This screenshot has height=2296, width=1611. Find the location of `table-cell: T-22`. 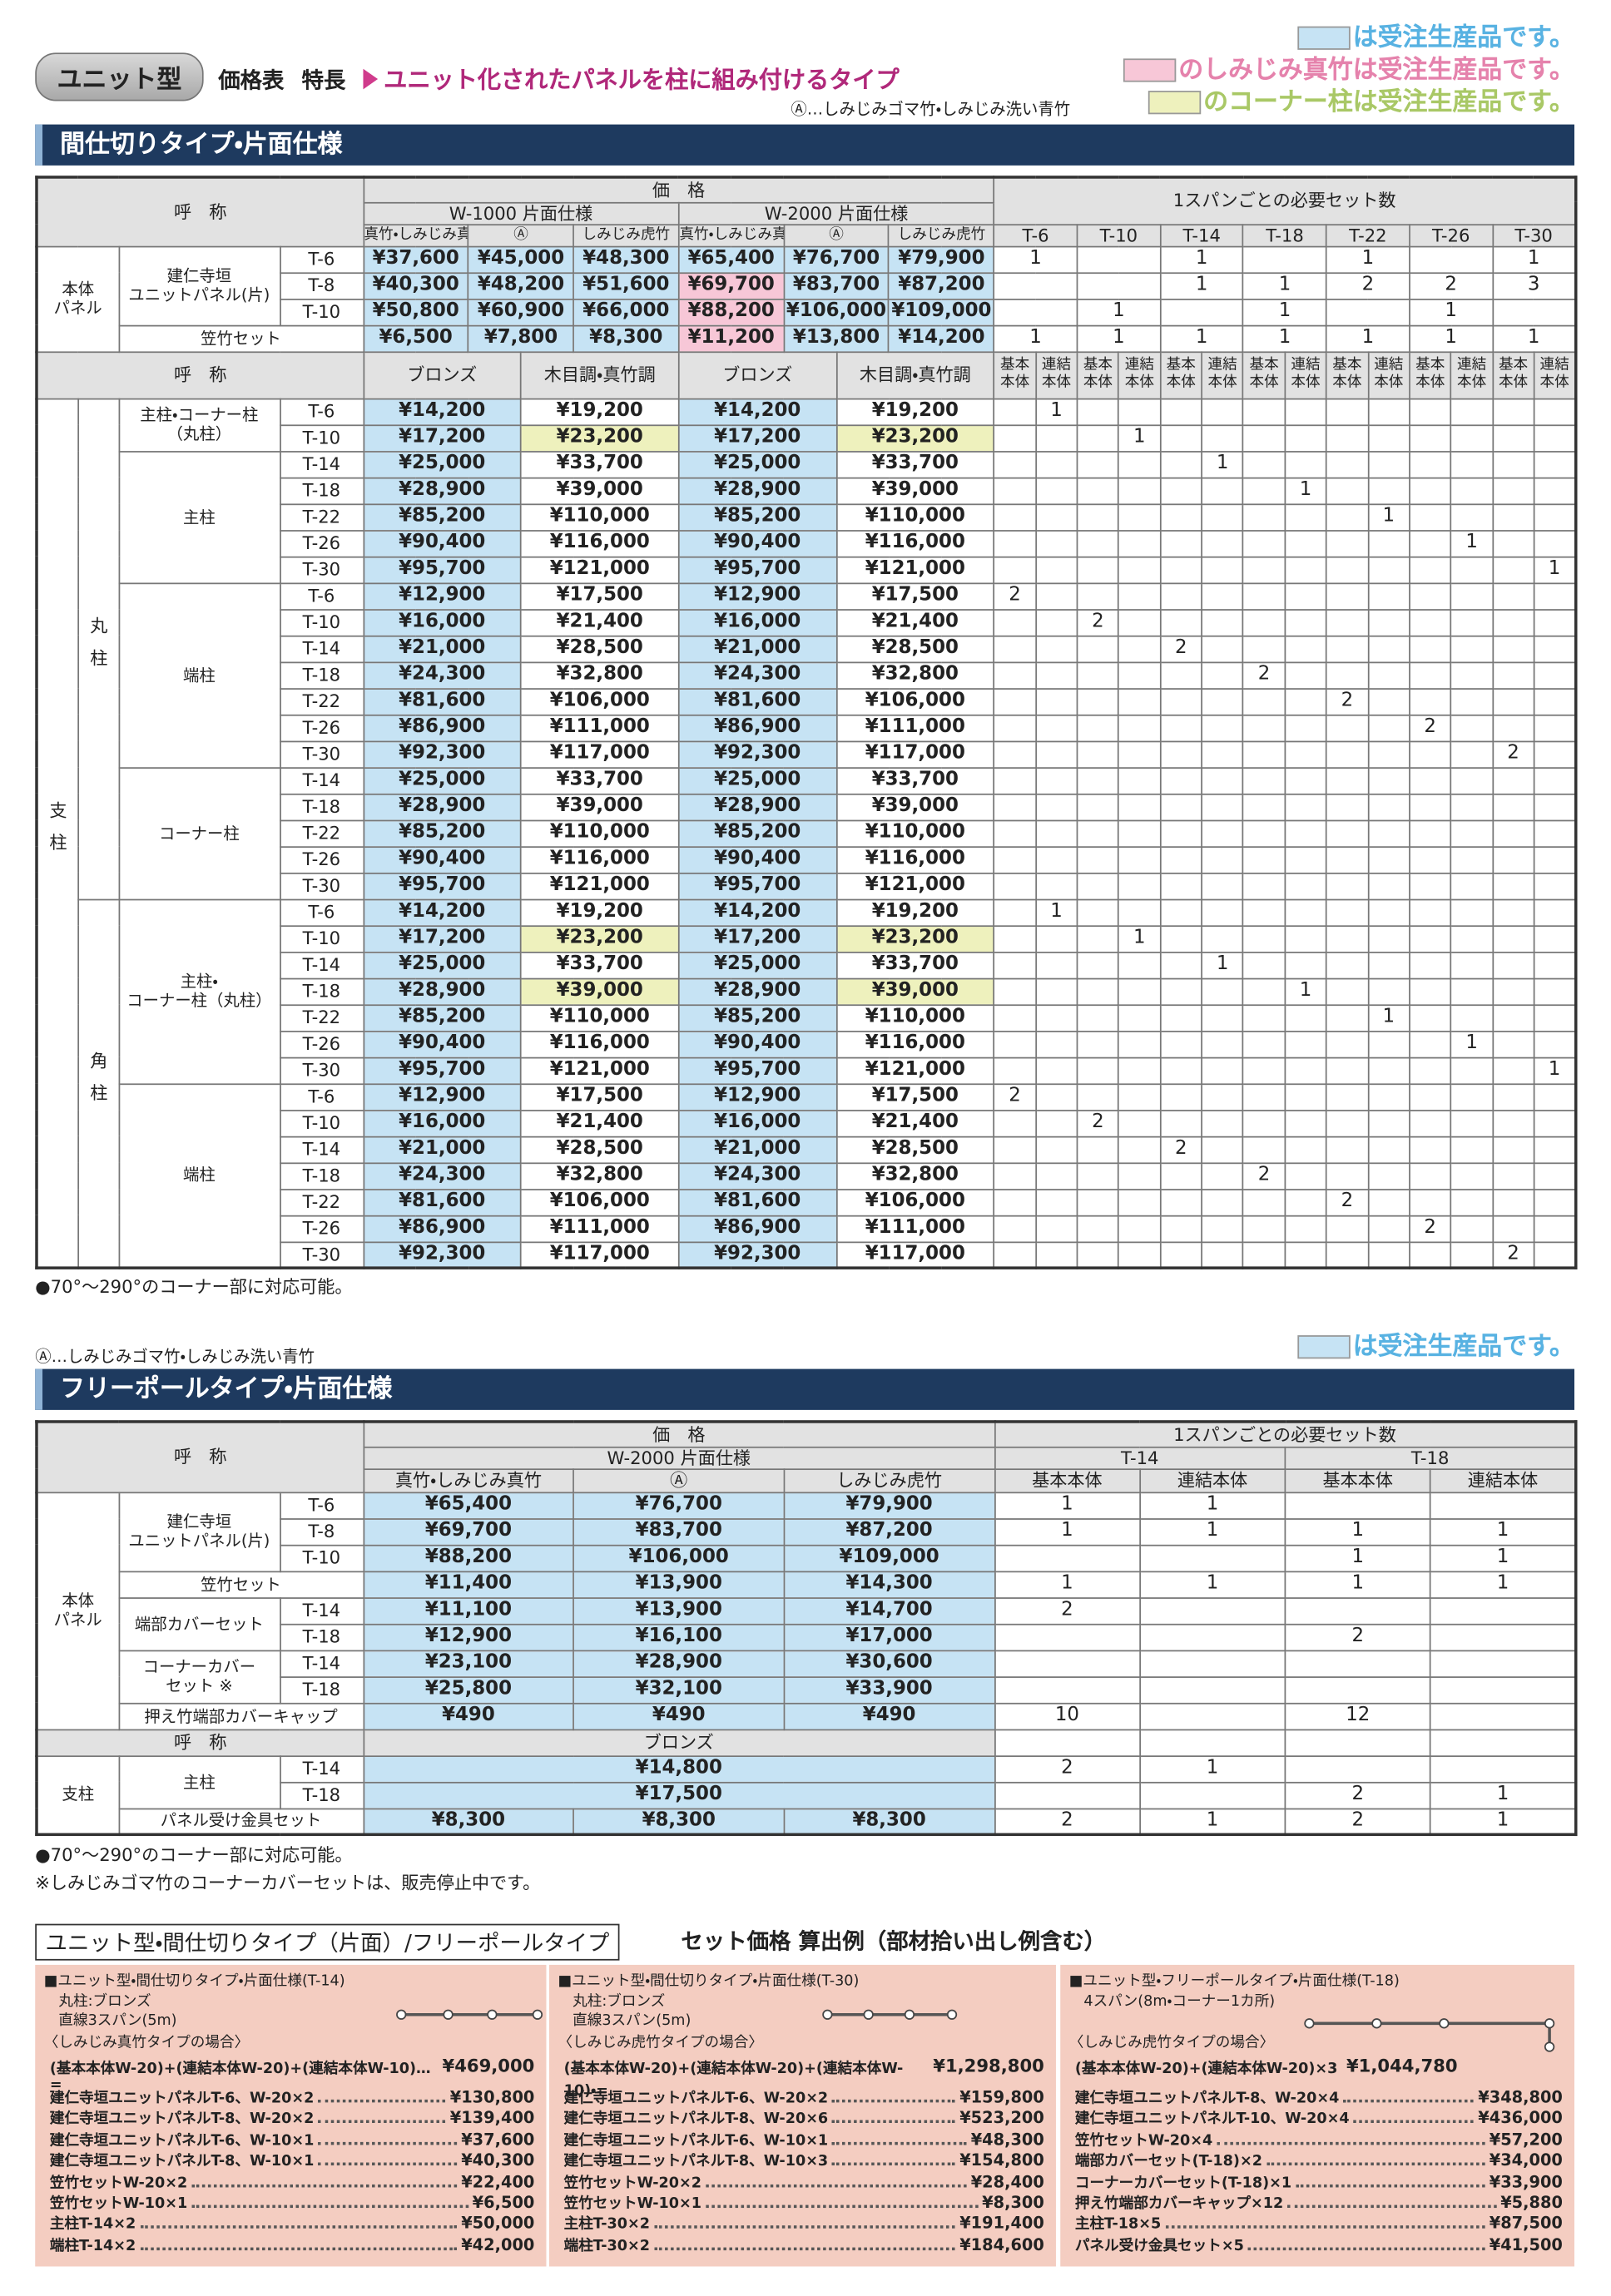

table-cell: T-22 is located at coordinates (321, 701).